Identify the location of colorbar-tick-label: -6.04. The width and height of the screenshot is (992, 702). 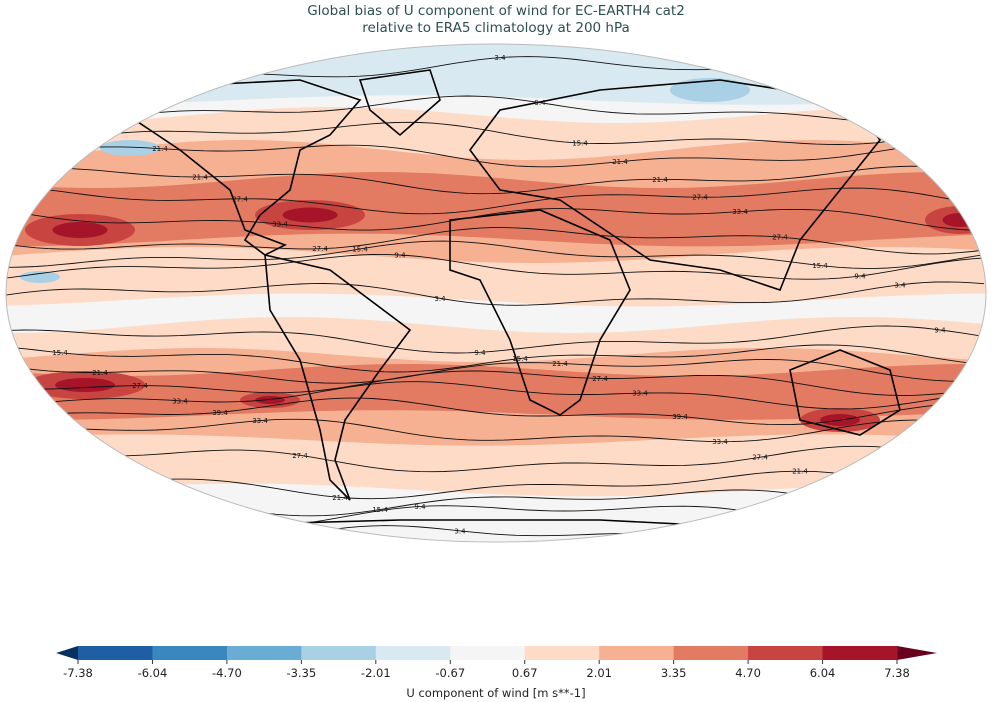
(153, 673).